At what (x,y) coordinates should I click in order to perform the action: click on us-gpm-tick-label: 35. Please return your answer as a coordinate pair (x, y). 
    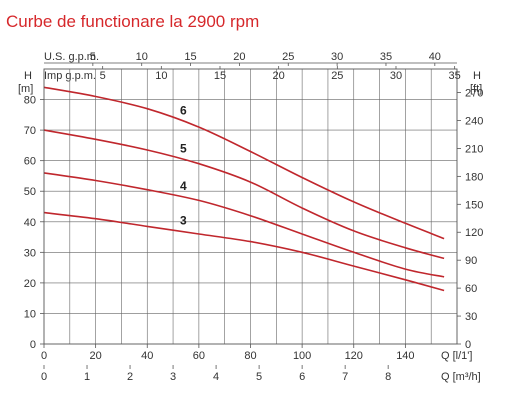
    Looking at the image, I should click on (386, 57).